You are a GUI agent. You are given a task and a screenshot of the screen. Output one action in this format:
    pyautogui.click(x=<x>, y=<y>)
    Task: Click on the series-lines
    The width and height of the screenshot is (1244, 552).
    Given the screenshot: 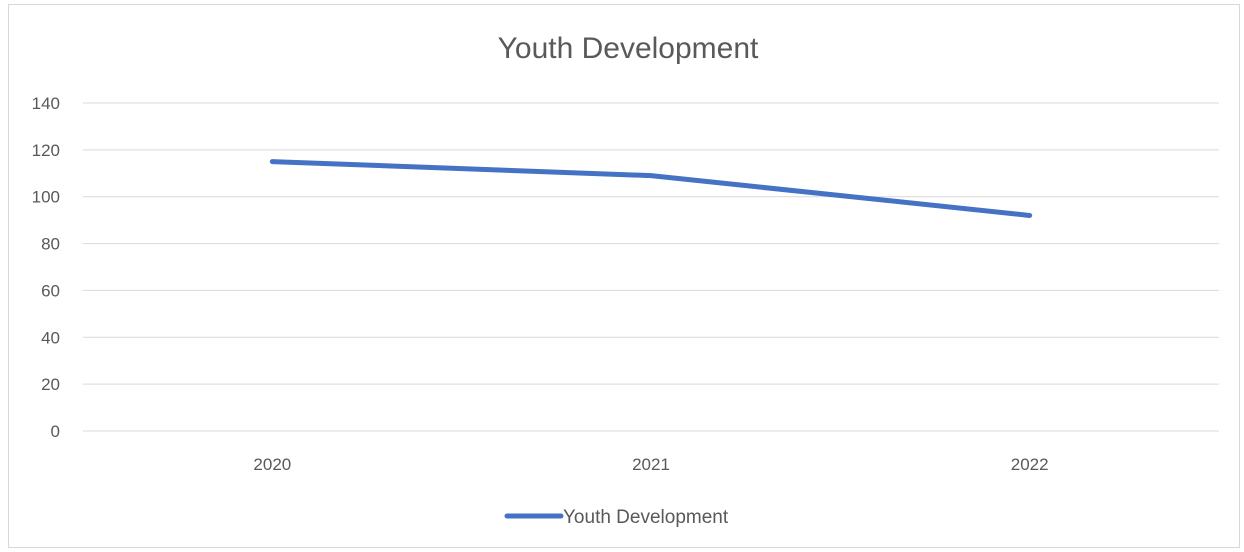 What is the action you would take?
    pyautogui.click(x=651, y=188)
    